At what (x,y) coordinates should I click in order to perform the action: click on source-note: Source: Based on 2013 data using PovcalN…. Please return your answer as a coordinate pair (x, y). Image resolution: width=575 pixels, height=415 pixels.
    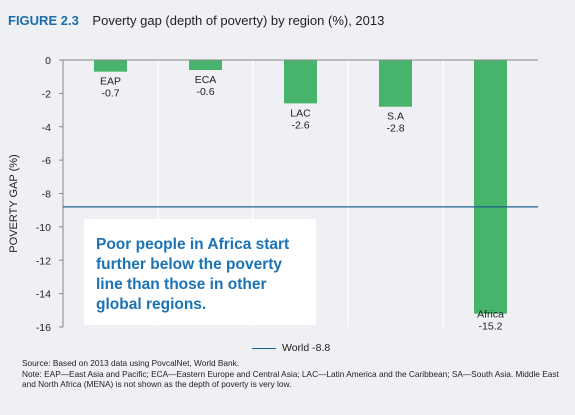
    Looking at the image, I should click on (131, 363).